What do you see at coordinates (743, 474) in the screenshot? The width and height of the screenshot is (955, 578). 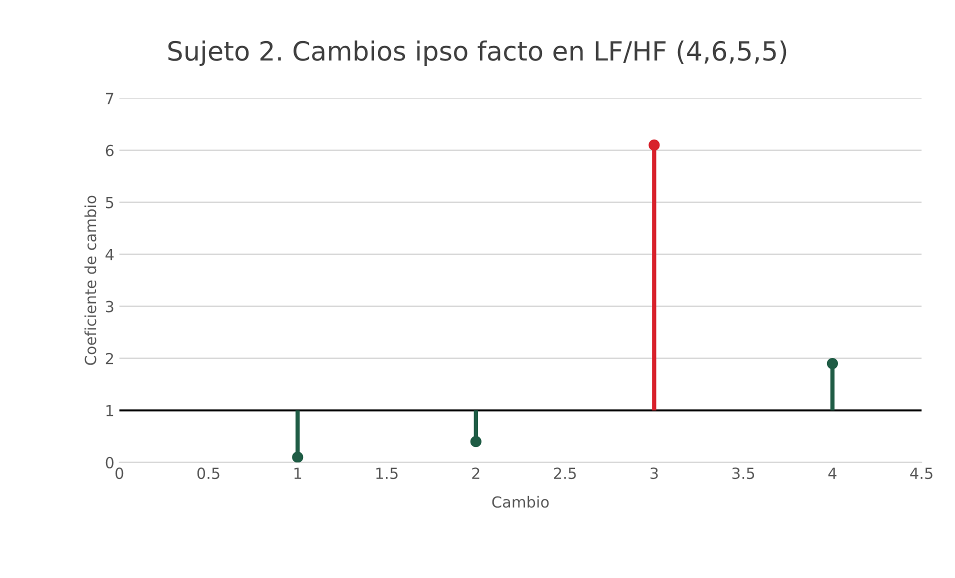 I see `x-tick-label: 3.5` at bounding box center [743, 474].